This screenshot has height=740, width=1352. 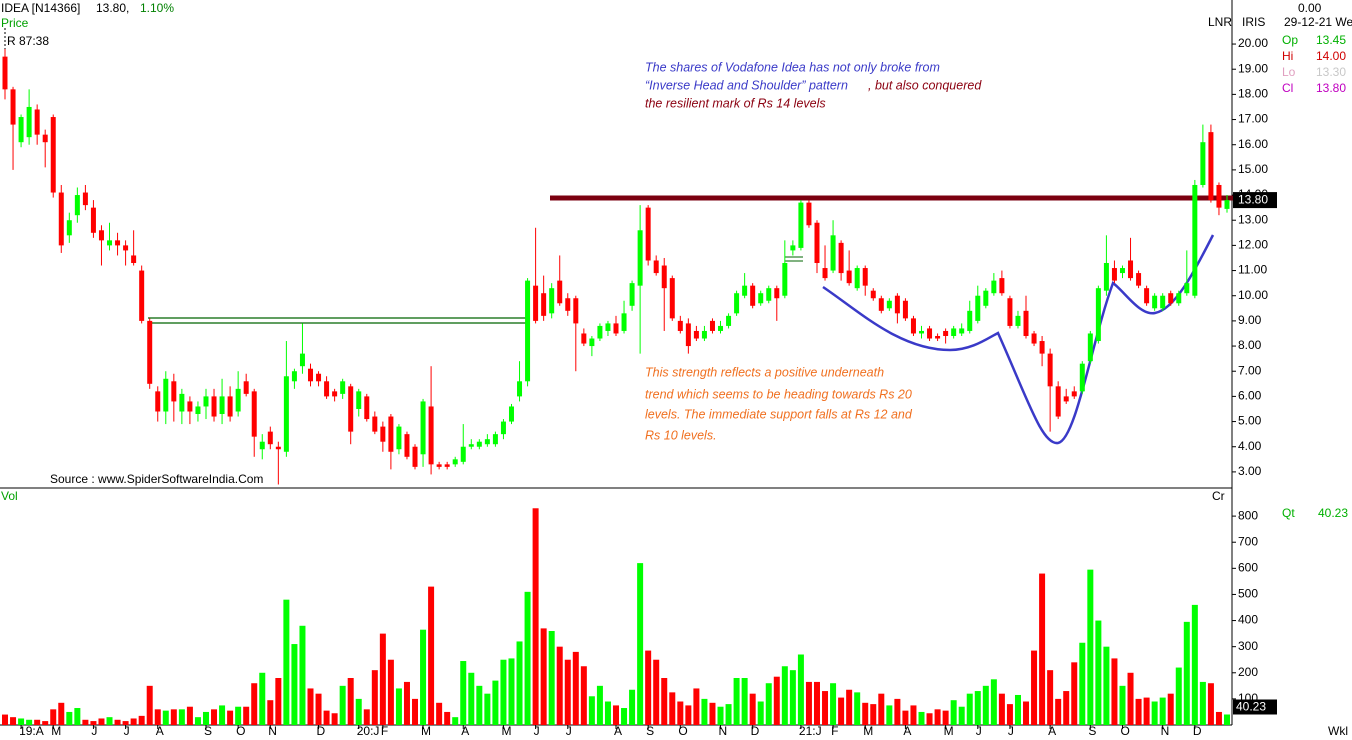 What do you see at coordinates (681, 435) in the screenshot?
I see `annotation: Rs 10 levels.` at bounding box center [681, 435].